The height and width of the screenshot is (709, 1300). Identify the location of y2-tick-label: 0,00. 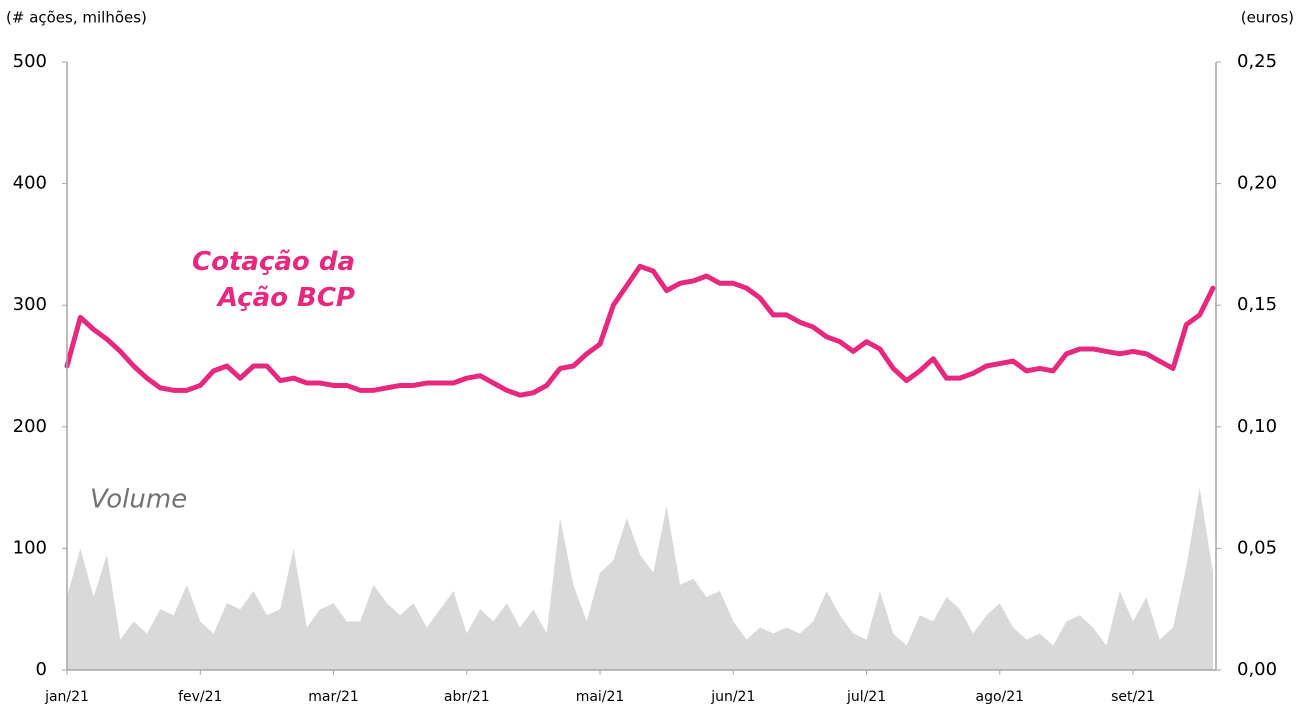
(1257, 669).